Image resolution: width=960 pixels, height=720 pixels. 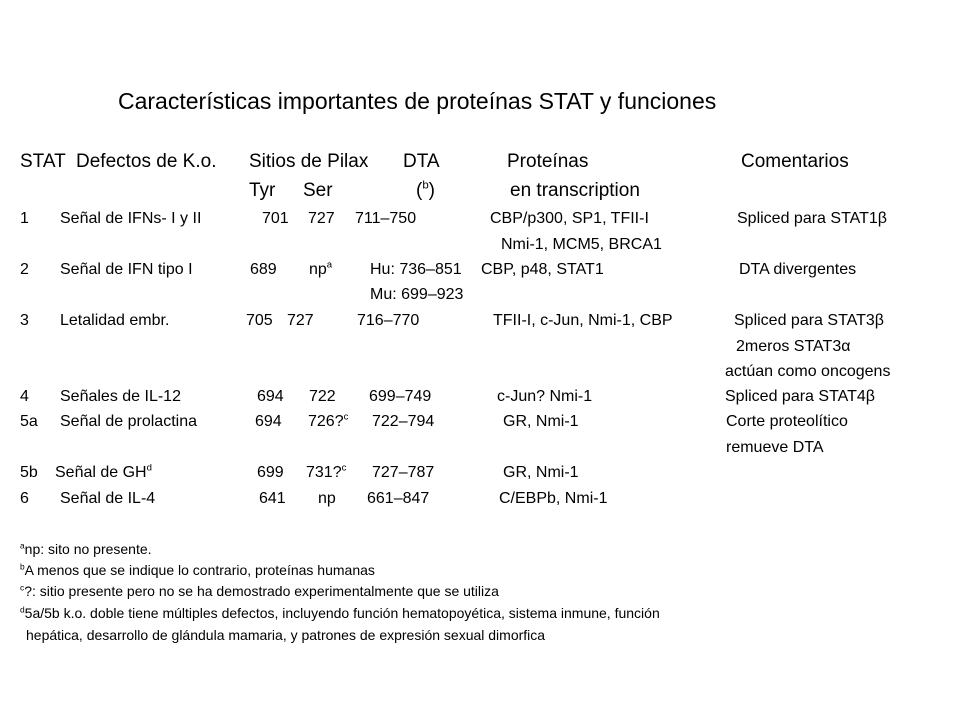 What do you see at coordinates (270, 396) in the screenshot?
I see `row4-tyr: 694` at bounding box center [270, 396].